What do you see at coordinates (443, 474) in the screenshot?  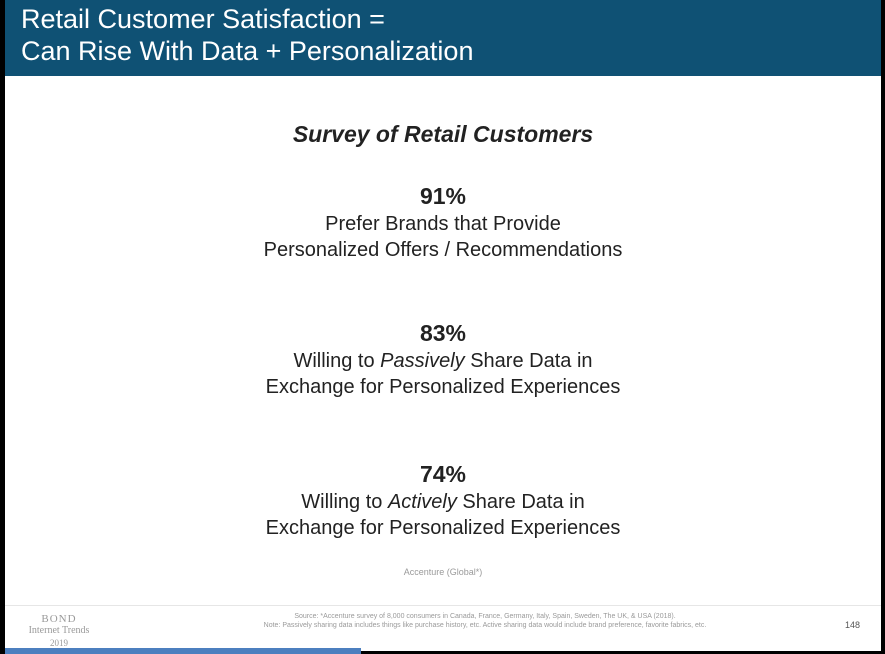 I see `stat-percent: 74%` at bounding box center [443, 474].